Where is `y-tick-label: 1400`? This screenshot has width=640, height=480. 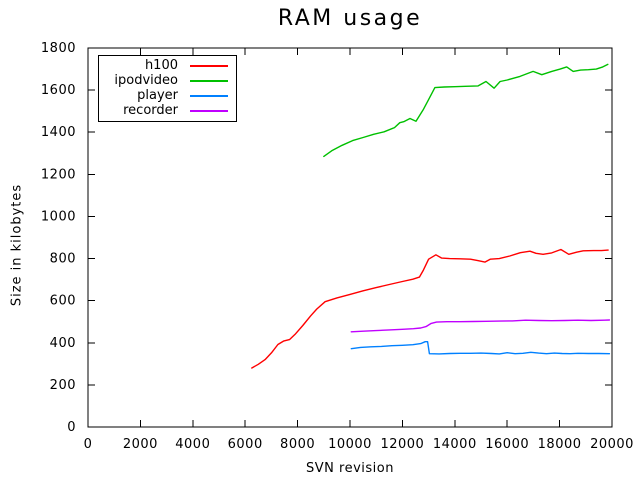 y-tick-label: 1400 is located at coordinates (58, 132).